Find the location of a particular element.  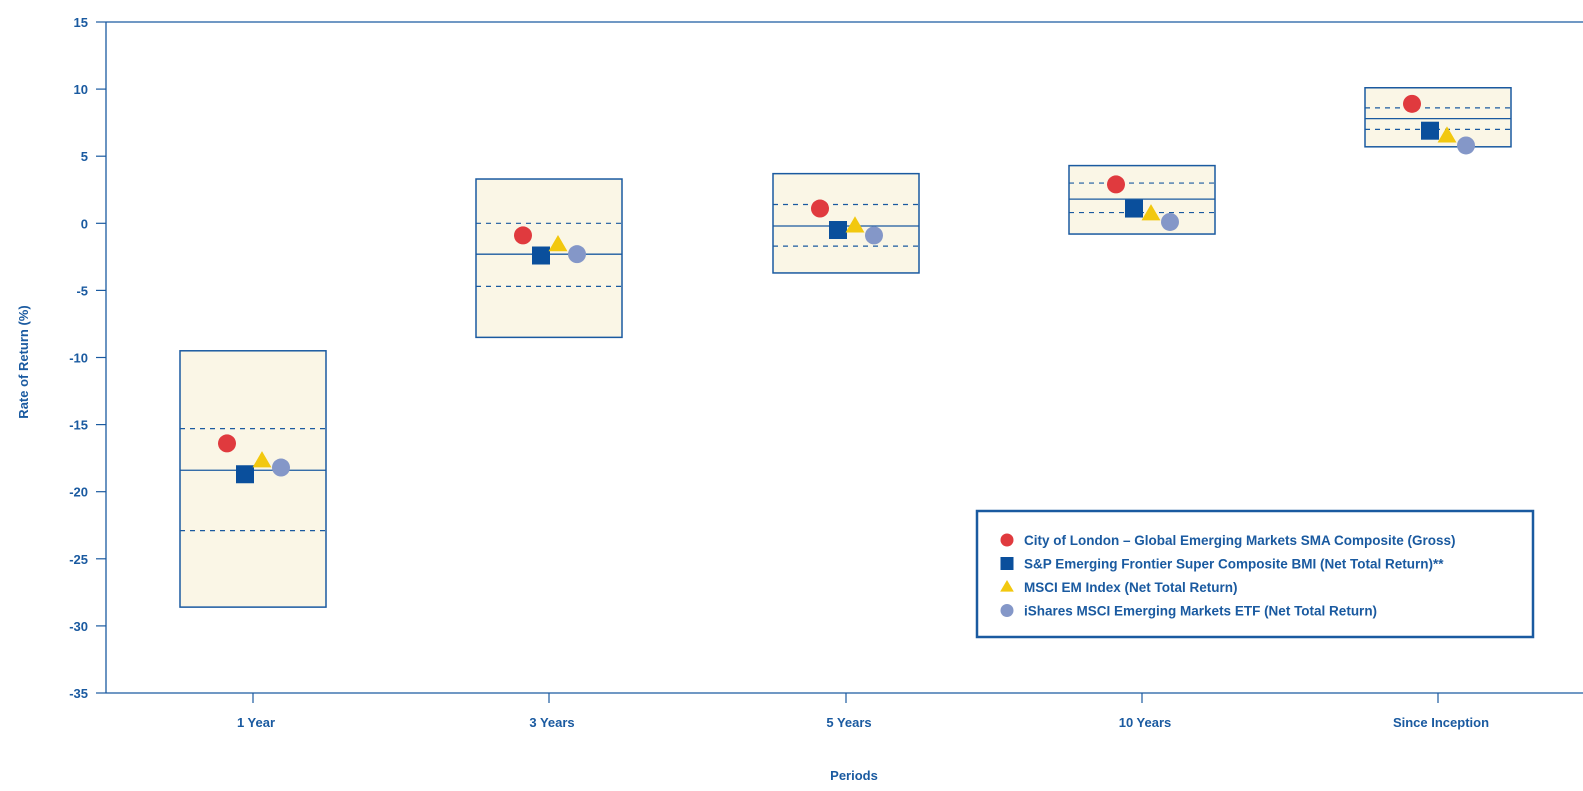

y-tick-label: 10 is located at coordinates (81, 89).